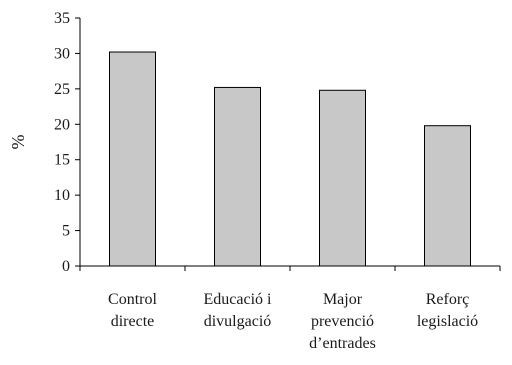  Describe the element at coordinates (133, 321) in the screenshot. I see `x-category-label-line: directe` at that location.